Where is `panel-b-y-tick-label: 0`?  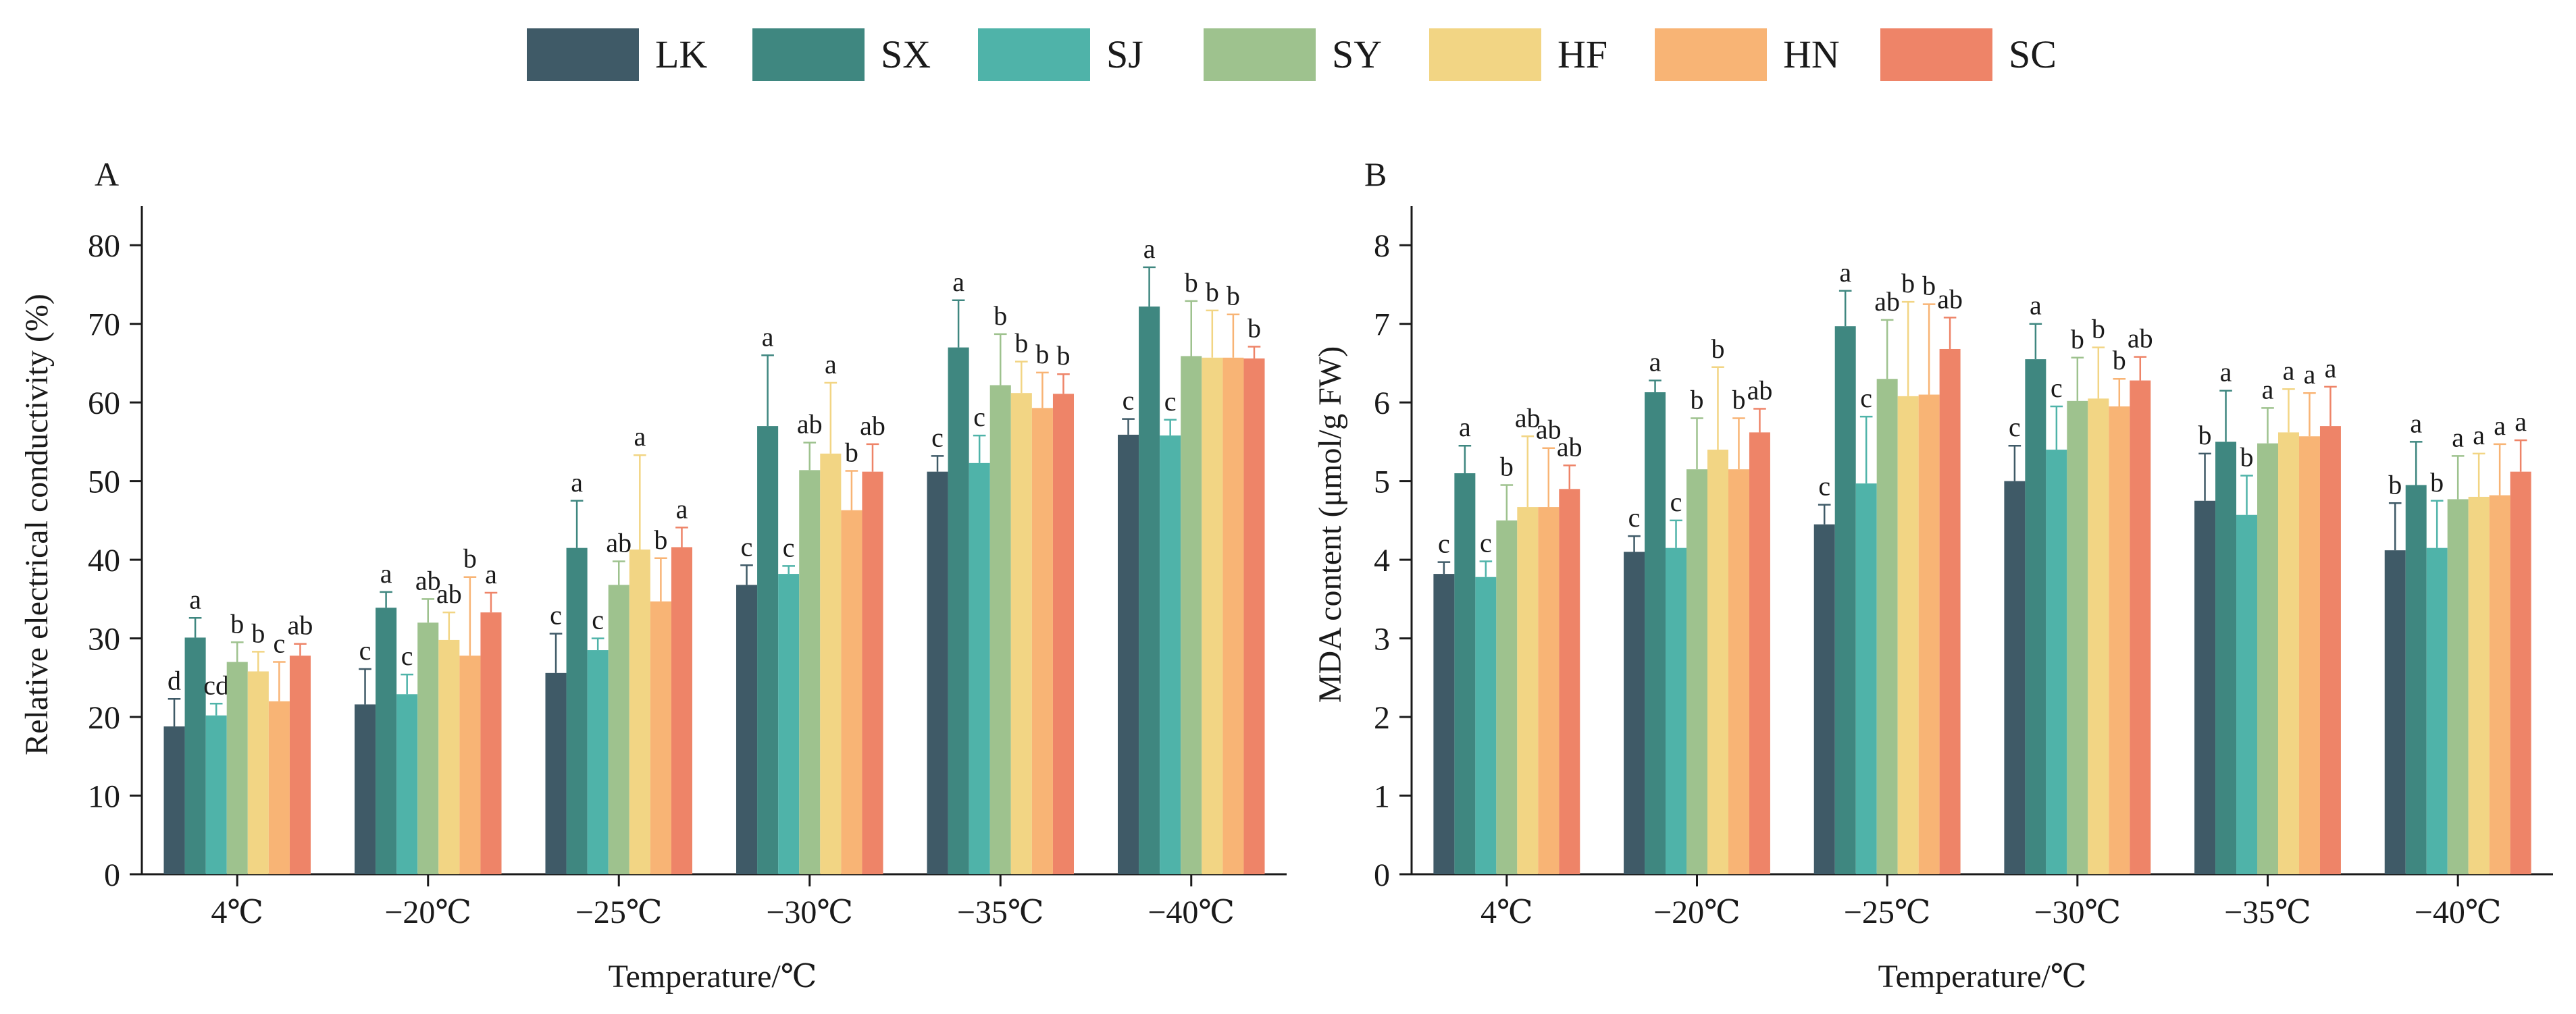 panel-b-y-tick-label: 0 is located at coordinates (1382, 875).